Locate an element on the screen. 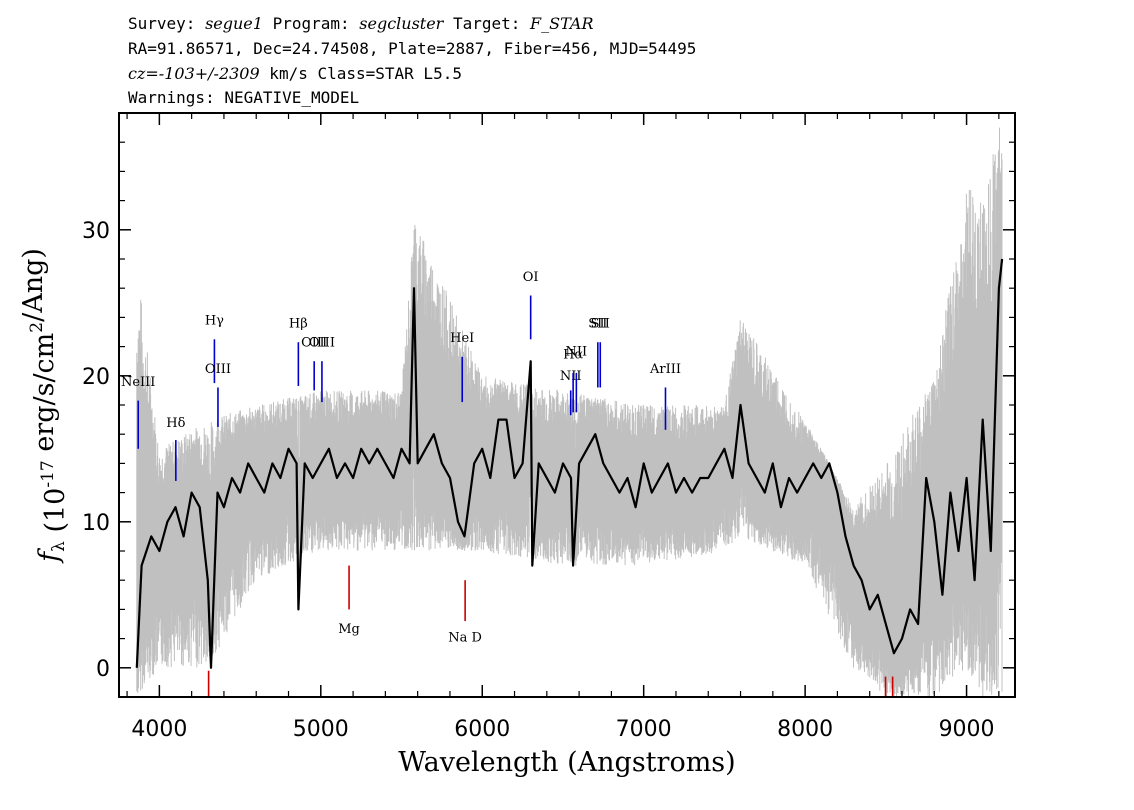 Image resolution: width=1134 pixels, height=810 pixels. header-line-4: Warnings: NEGATIVE_MODEL is located at coordinates (243, 97).